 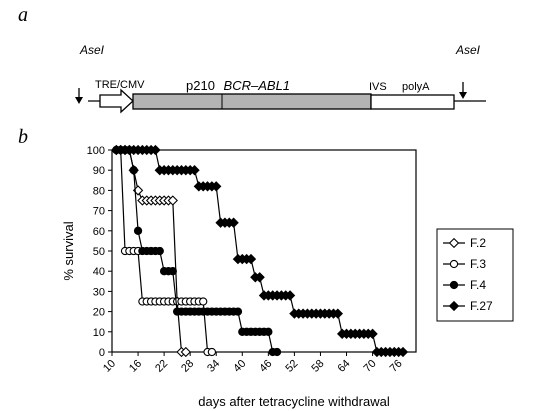 I want to click on polya-label: polyA, so click(x=416, y=87).